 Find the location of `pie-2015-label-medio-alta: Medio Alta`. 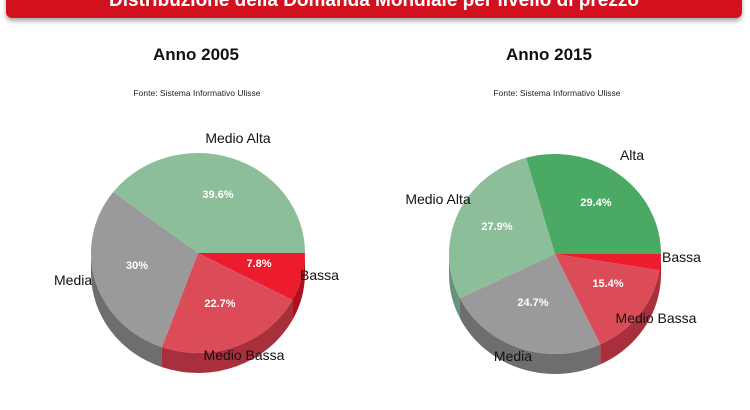

pie-2015-label-medio-alta: Medio Alta is located at coordinates (438, 199).